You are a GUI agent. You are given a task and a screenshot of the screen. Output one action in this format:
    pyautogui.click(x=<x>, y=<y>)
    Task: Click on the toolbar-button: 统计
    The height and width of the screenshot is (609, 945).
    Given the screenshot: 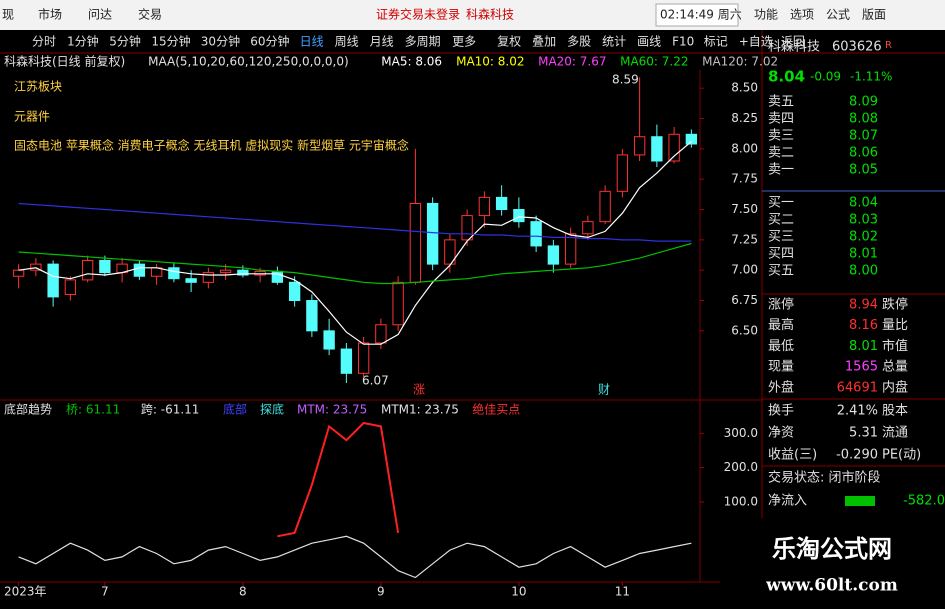 What is the action you would take?
    pyautogui.click(x=614, y=42)
    